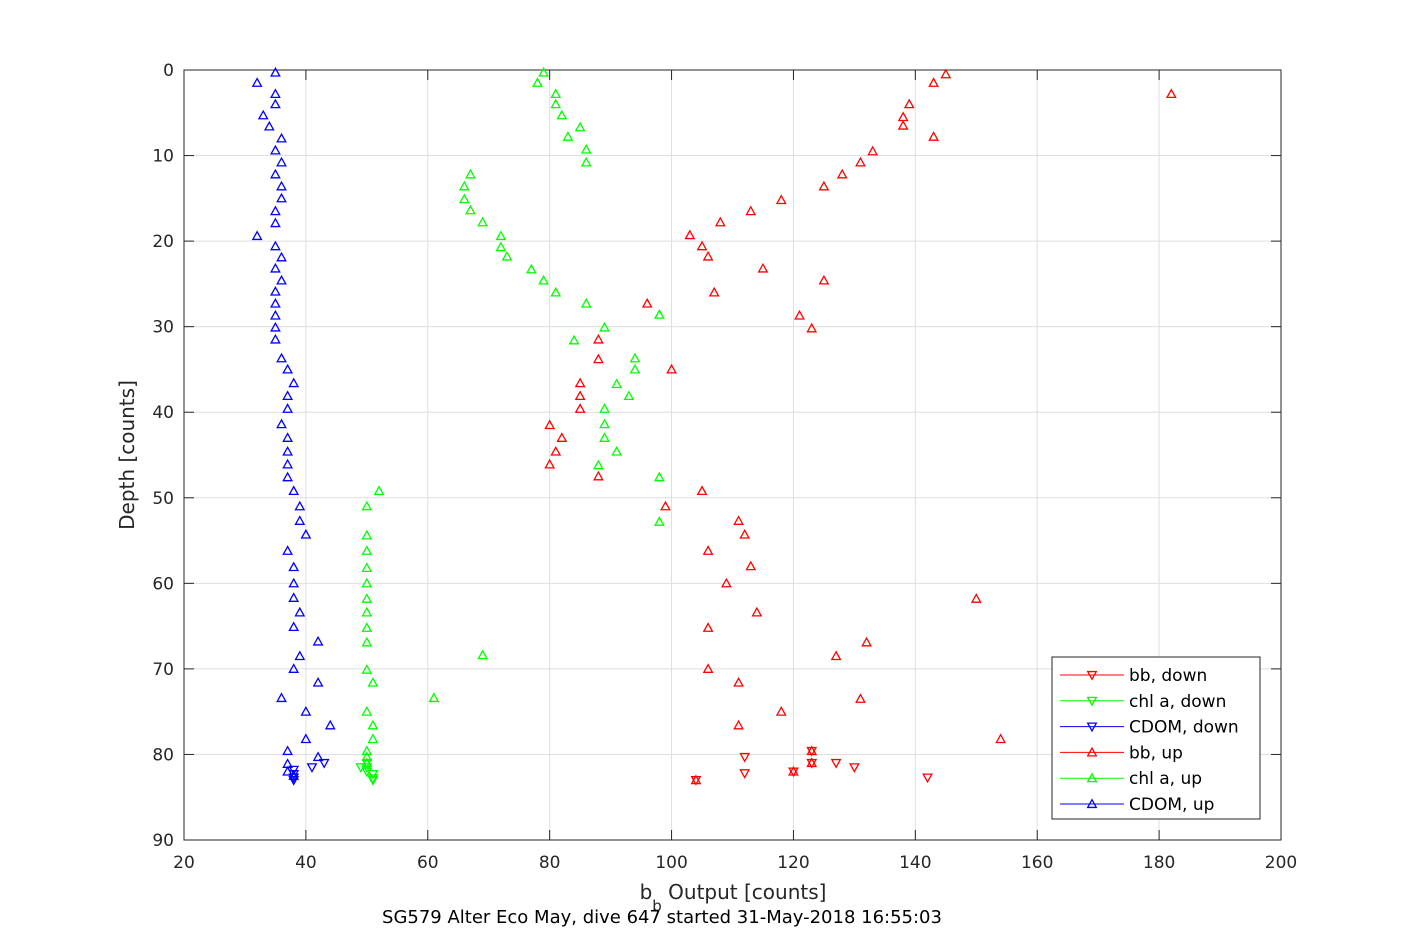 This screenshot has width=1417, height=945. I want to click on x-tick-labels: 20 40 60 80 100 120 140 160 180 200, so click(735, 863).